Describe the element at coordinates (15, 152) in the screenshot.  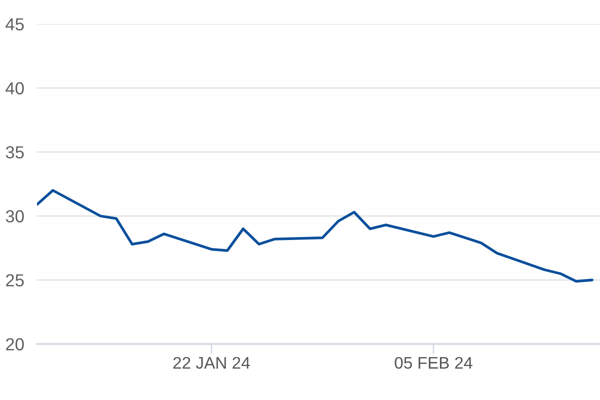
I see `y-tick-label: 35` at that location.